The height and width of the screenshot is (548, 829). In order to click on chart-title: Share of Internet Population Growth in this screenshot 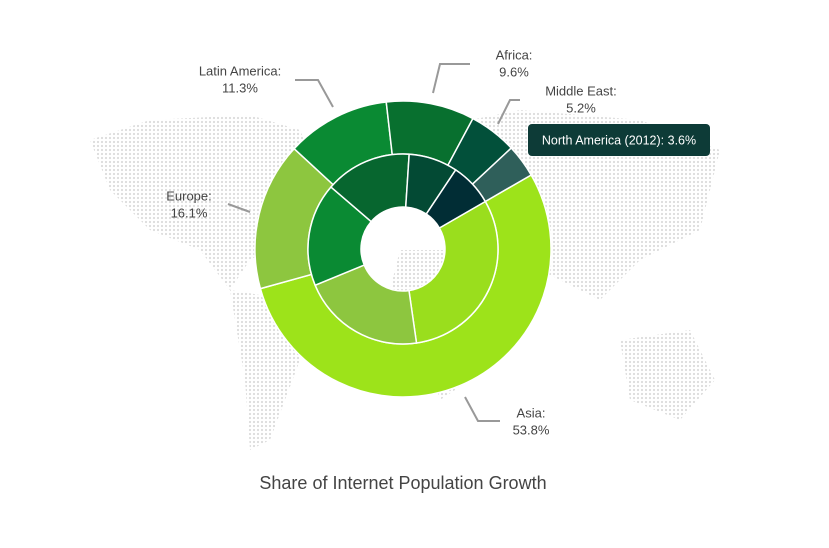, I will do `click(402, 483)`.